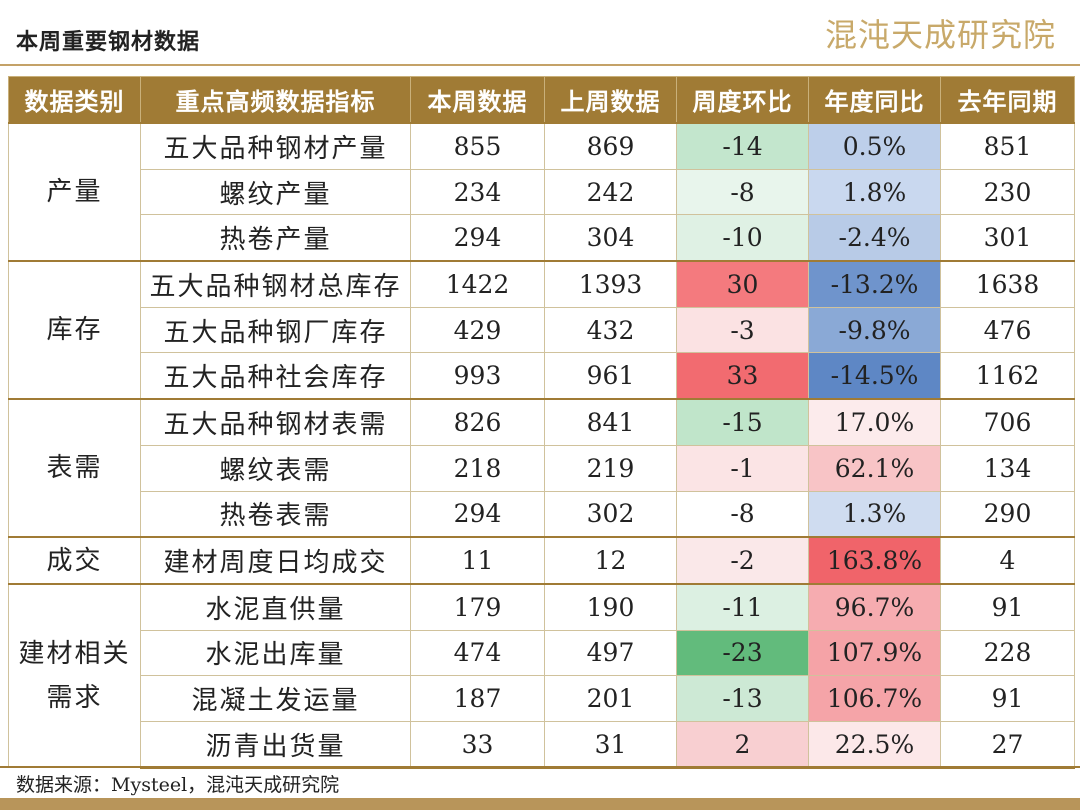  What do you see at coordinates (275, 653) in the screenshot?
I see `indicator-cell: 水泥出库量` at bounding box center [275, 653].